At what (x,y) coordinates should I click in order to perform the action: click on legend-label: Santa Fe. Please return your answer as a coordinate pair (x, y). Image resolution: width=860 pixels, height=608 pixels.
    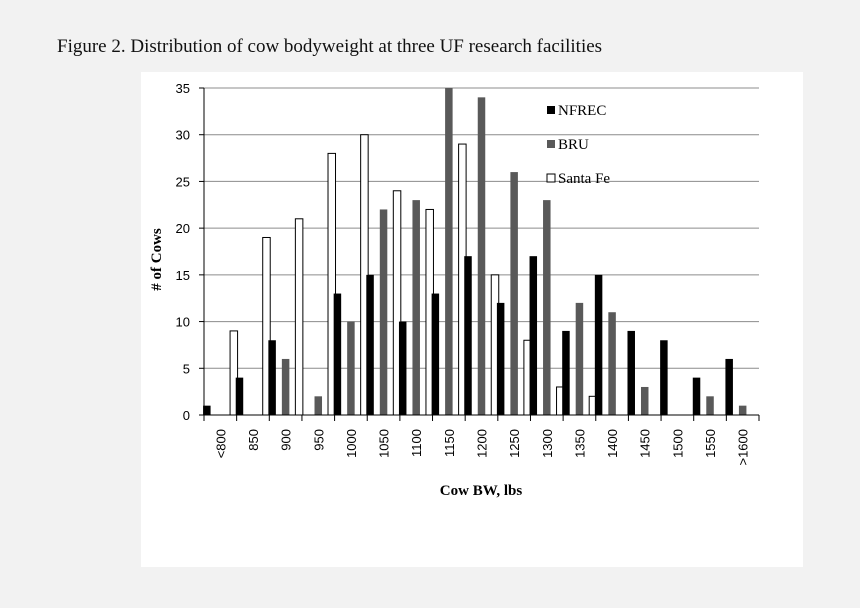
    Looking at the image, I should click on (584, 179).